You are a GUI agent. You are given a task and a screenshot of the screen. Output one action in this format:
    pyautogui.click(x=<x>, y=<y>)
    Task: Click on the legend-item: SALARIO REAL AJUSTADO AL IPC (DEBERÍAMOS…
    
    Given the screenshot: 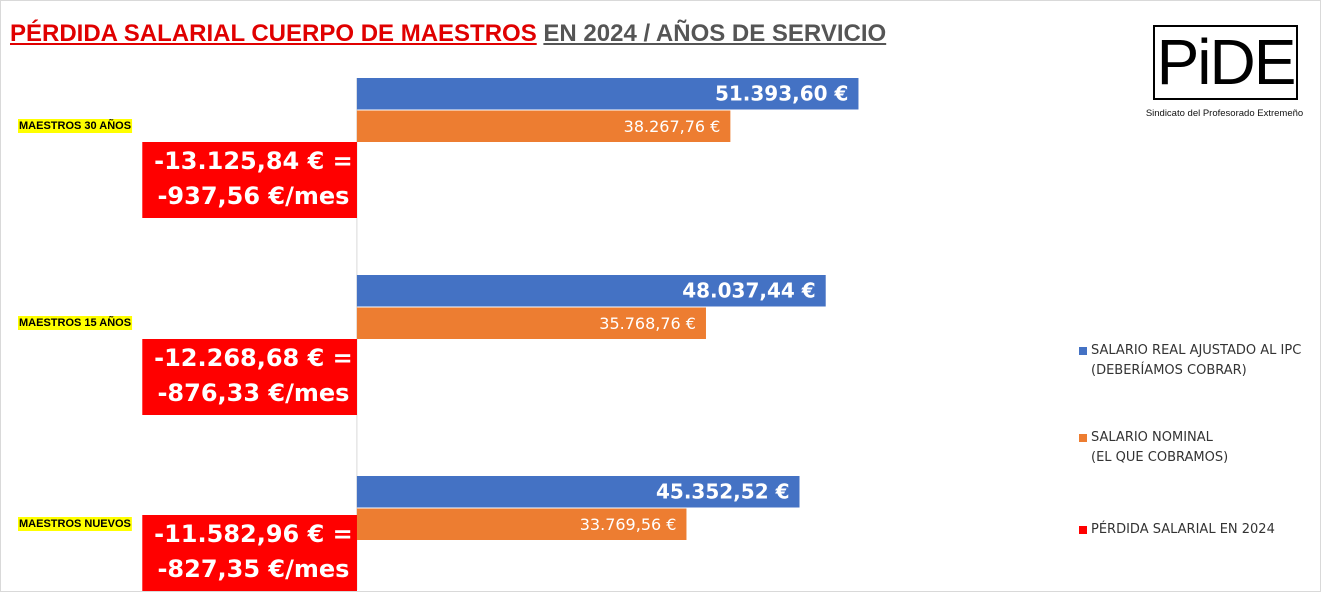 What is the action you would take?
    pyautogui.click(x=1190, y=361)
    